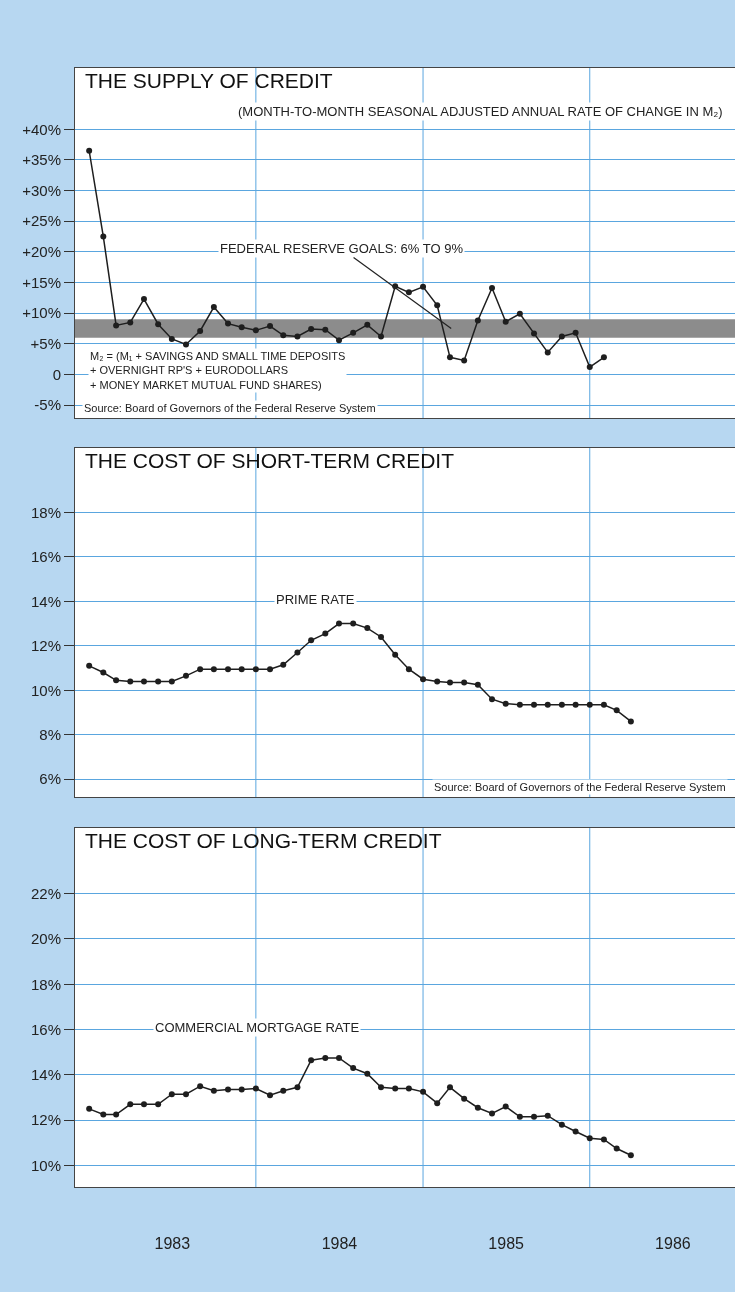 This screenshot has width=735, height=1292. Describe the element at coordinates (45, 1029) in the screenshot. I see `y-tick-label: 16%` at that location.